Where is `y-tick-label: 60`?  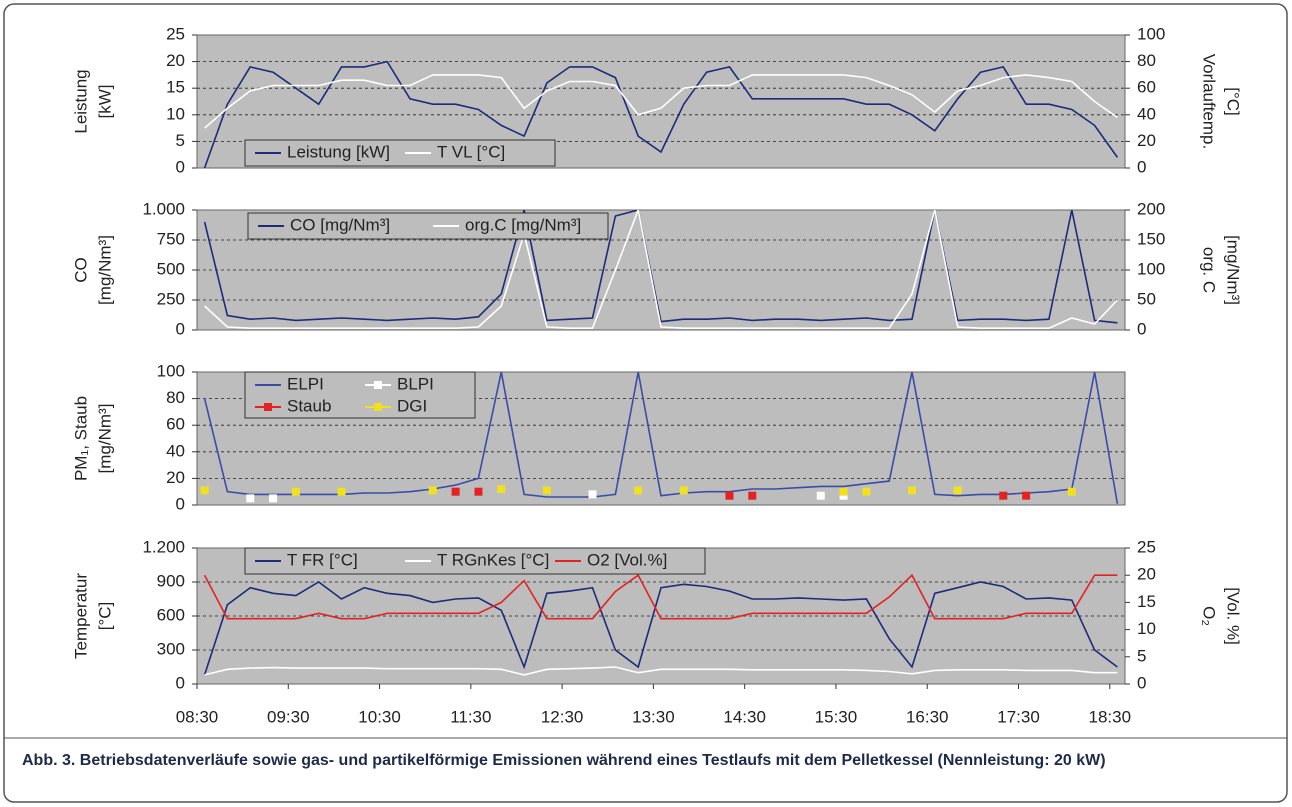 y-tick-label: 60 is located at coordinates (175, 424).